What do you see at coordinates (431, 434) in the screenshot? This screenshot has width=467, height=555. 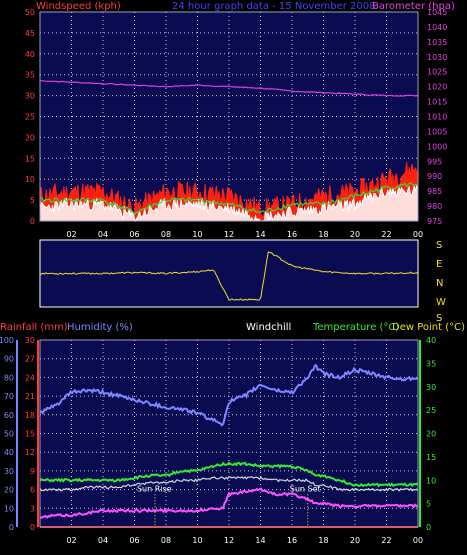 I see `temperature-tick-label: 20` at bounding box center [431, 434].